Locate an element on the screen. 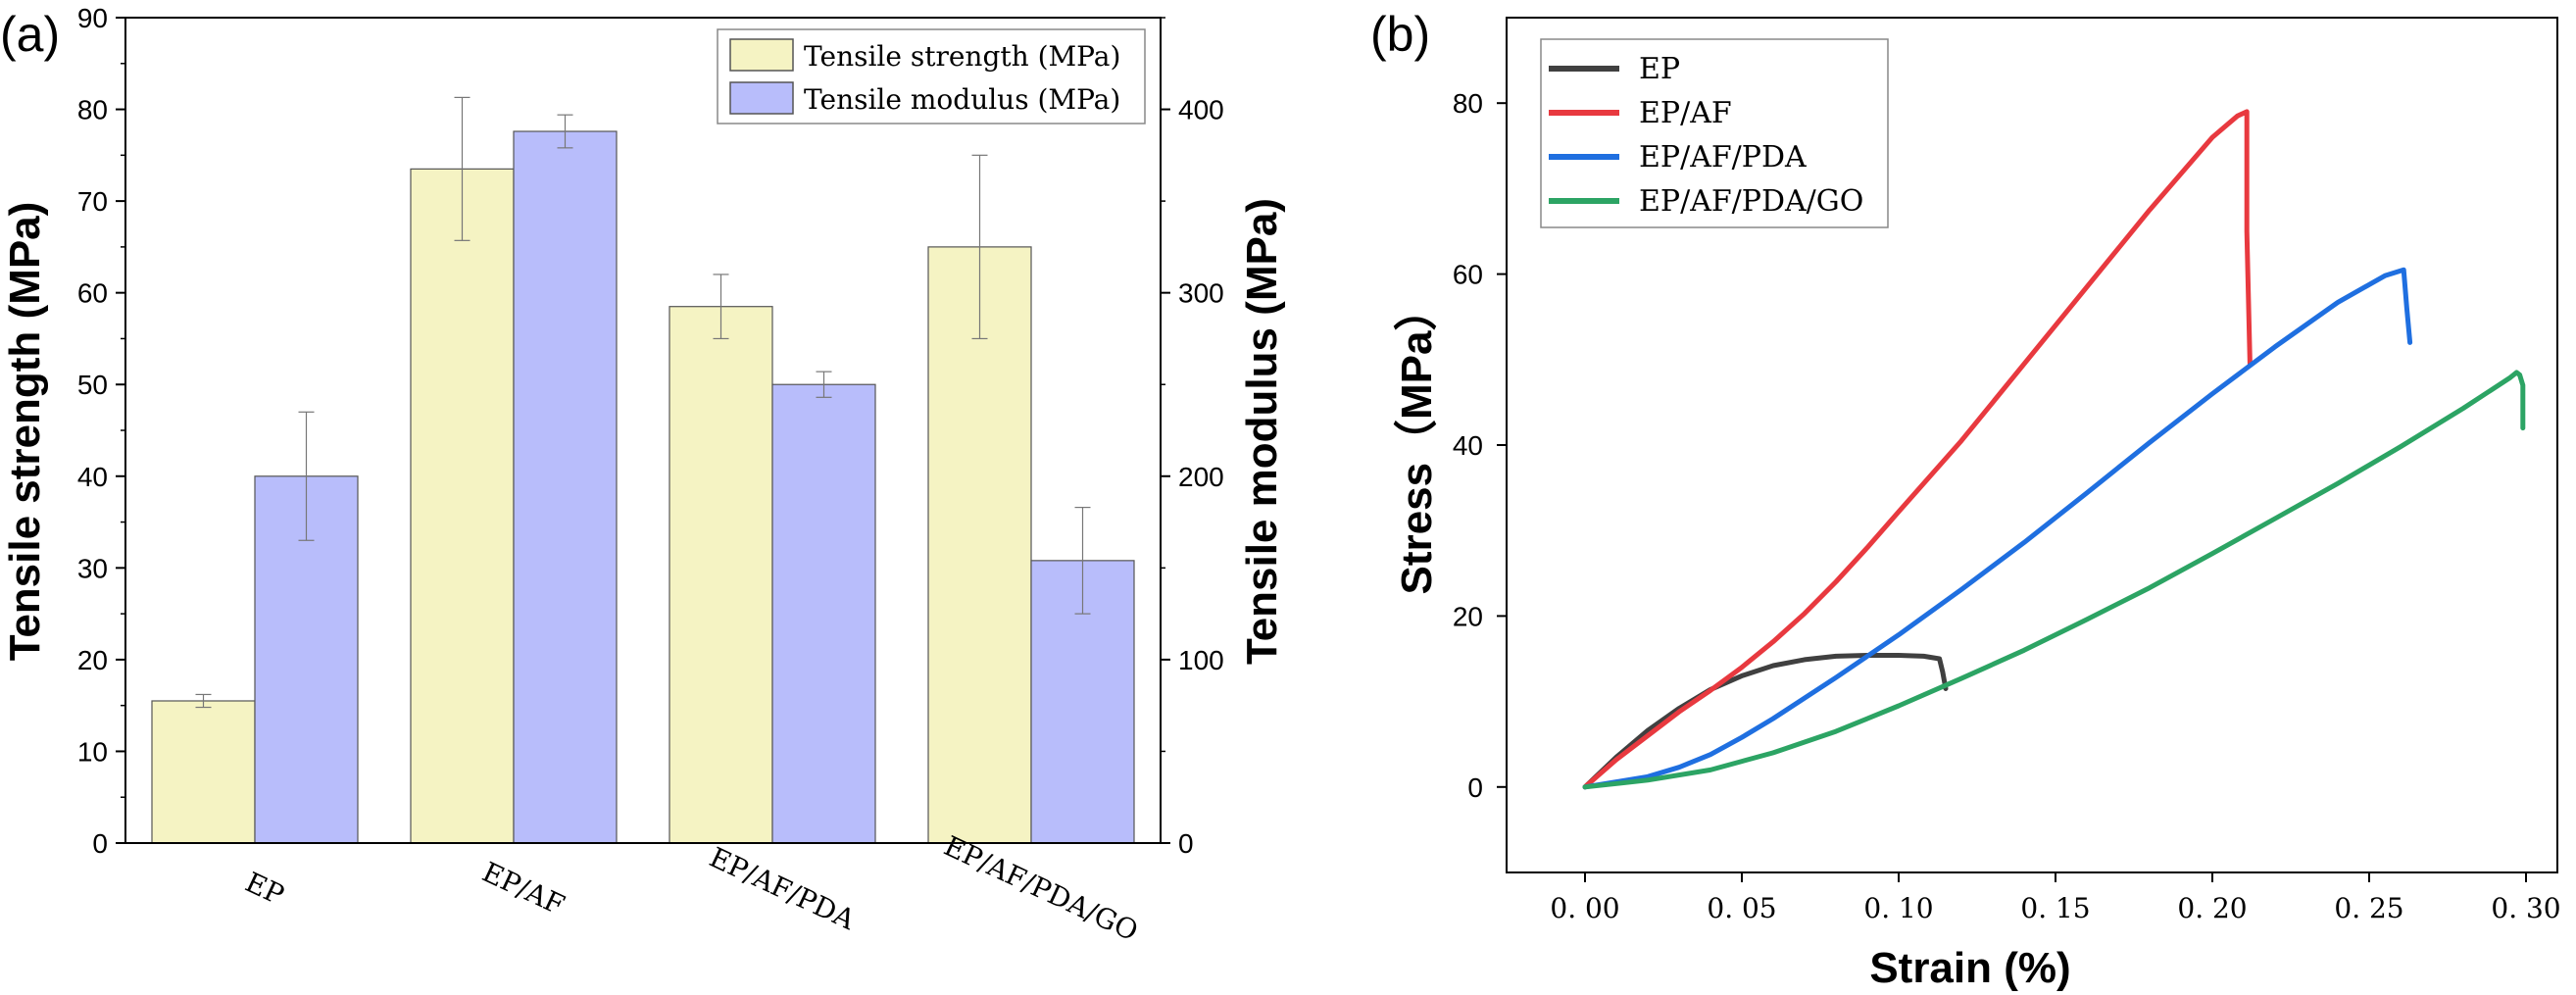  y-tick-label: 40 is located at coordinates (1468, 446).